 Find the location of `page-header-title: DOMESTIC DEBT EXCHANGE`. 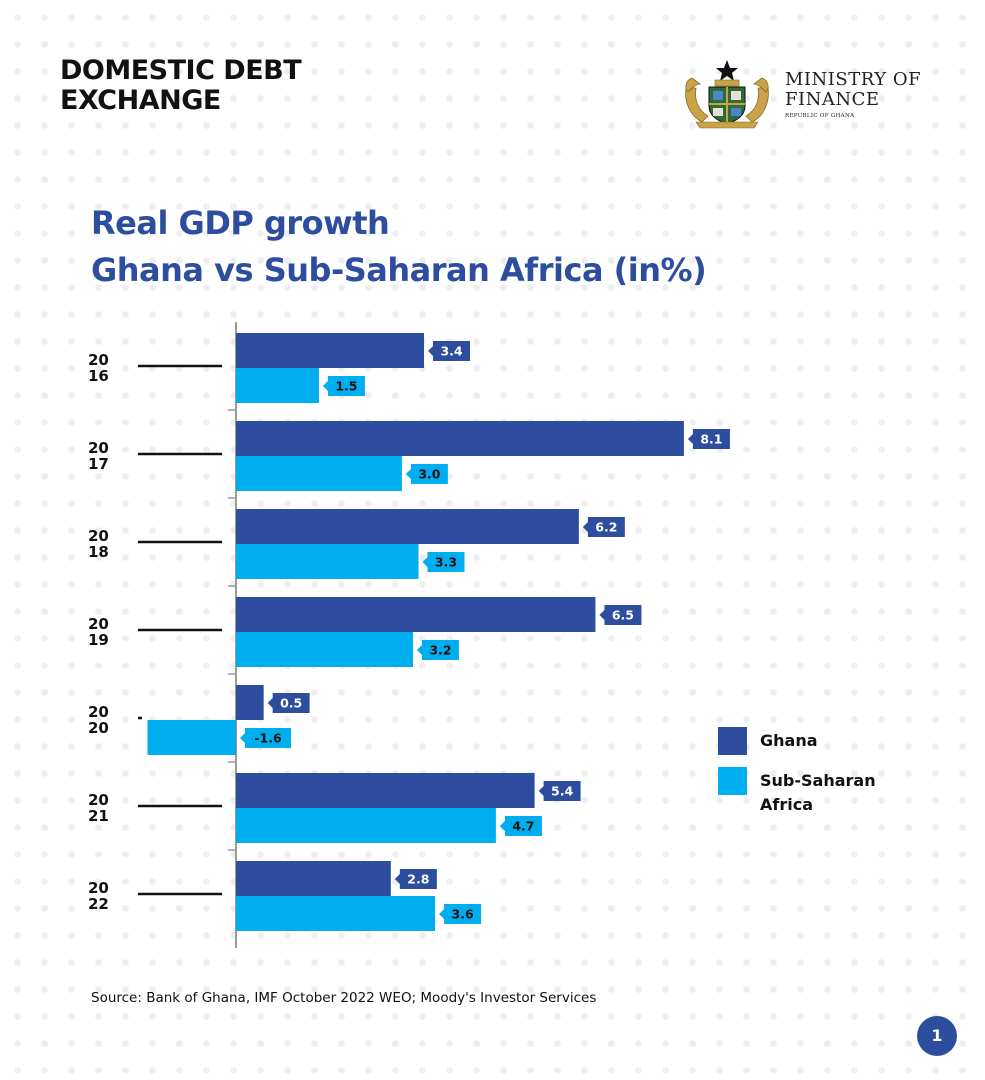

page-header-title: DOMESTIC DEBT EXCHANGE is located at coordinates (181, 85).